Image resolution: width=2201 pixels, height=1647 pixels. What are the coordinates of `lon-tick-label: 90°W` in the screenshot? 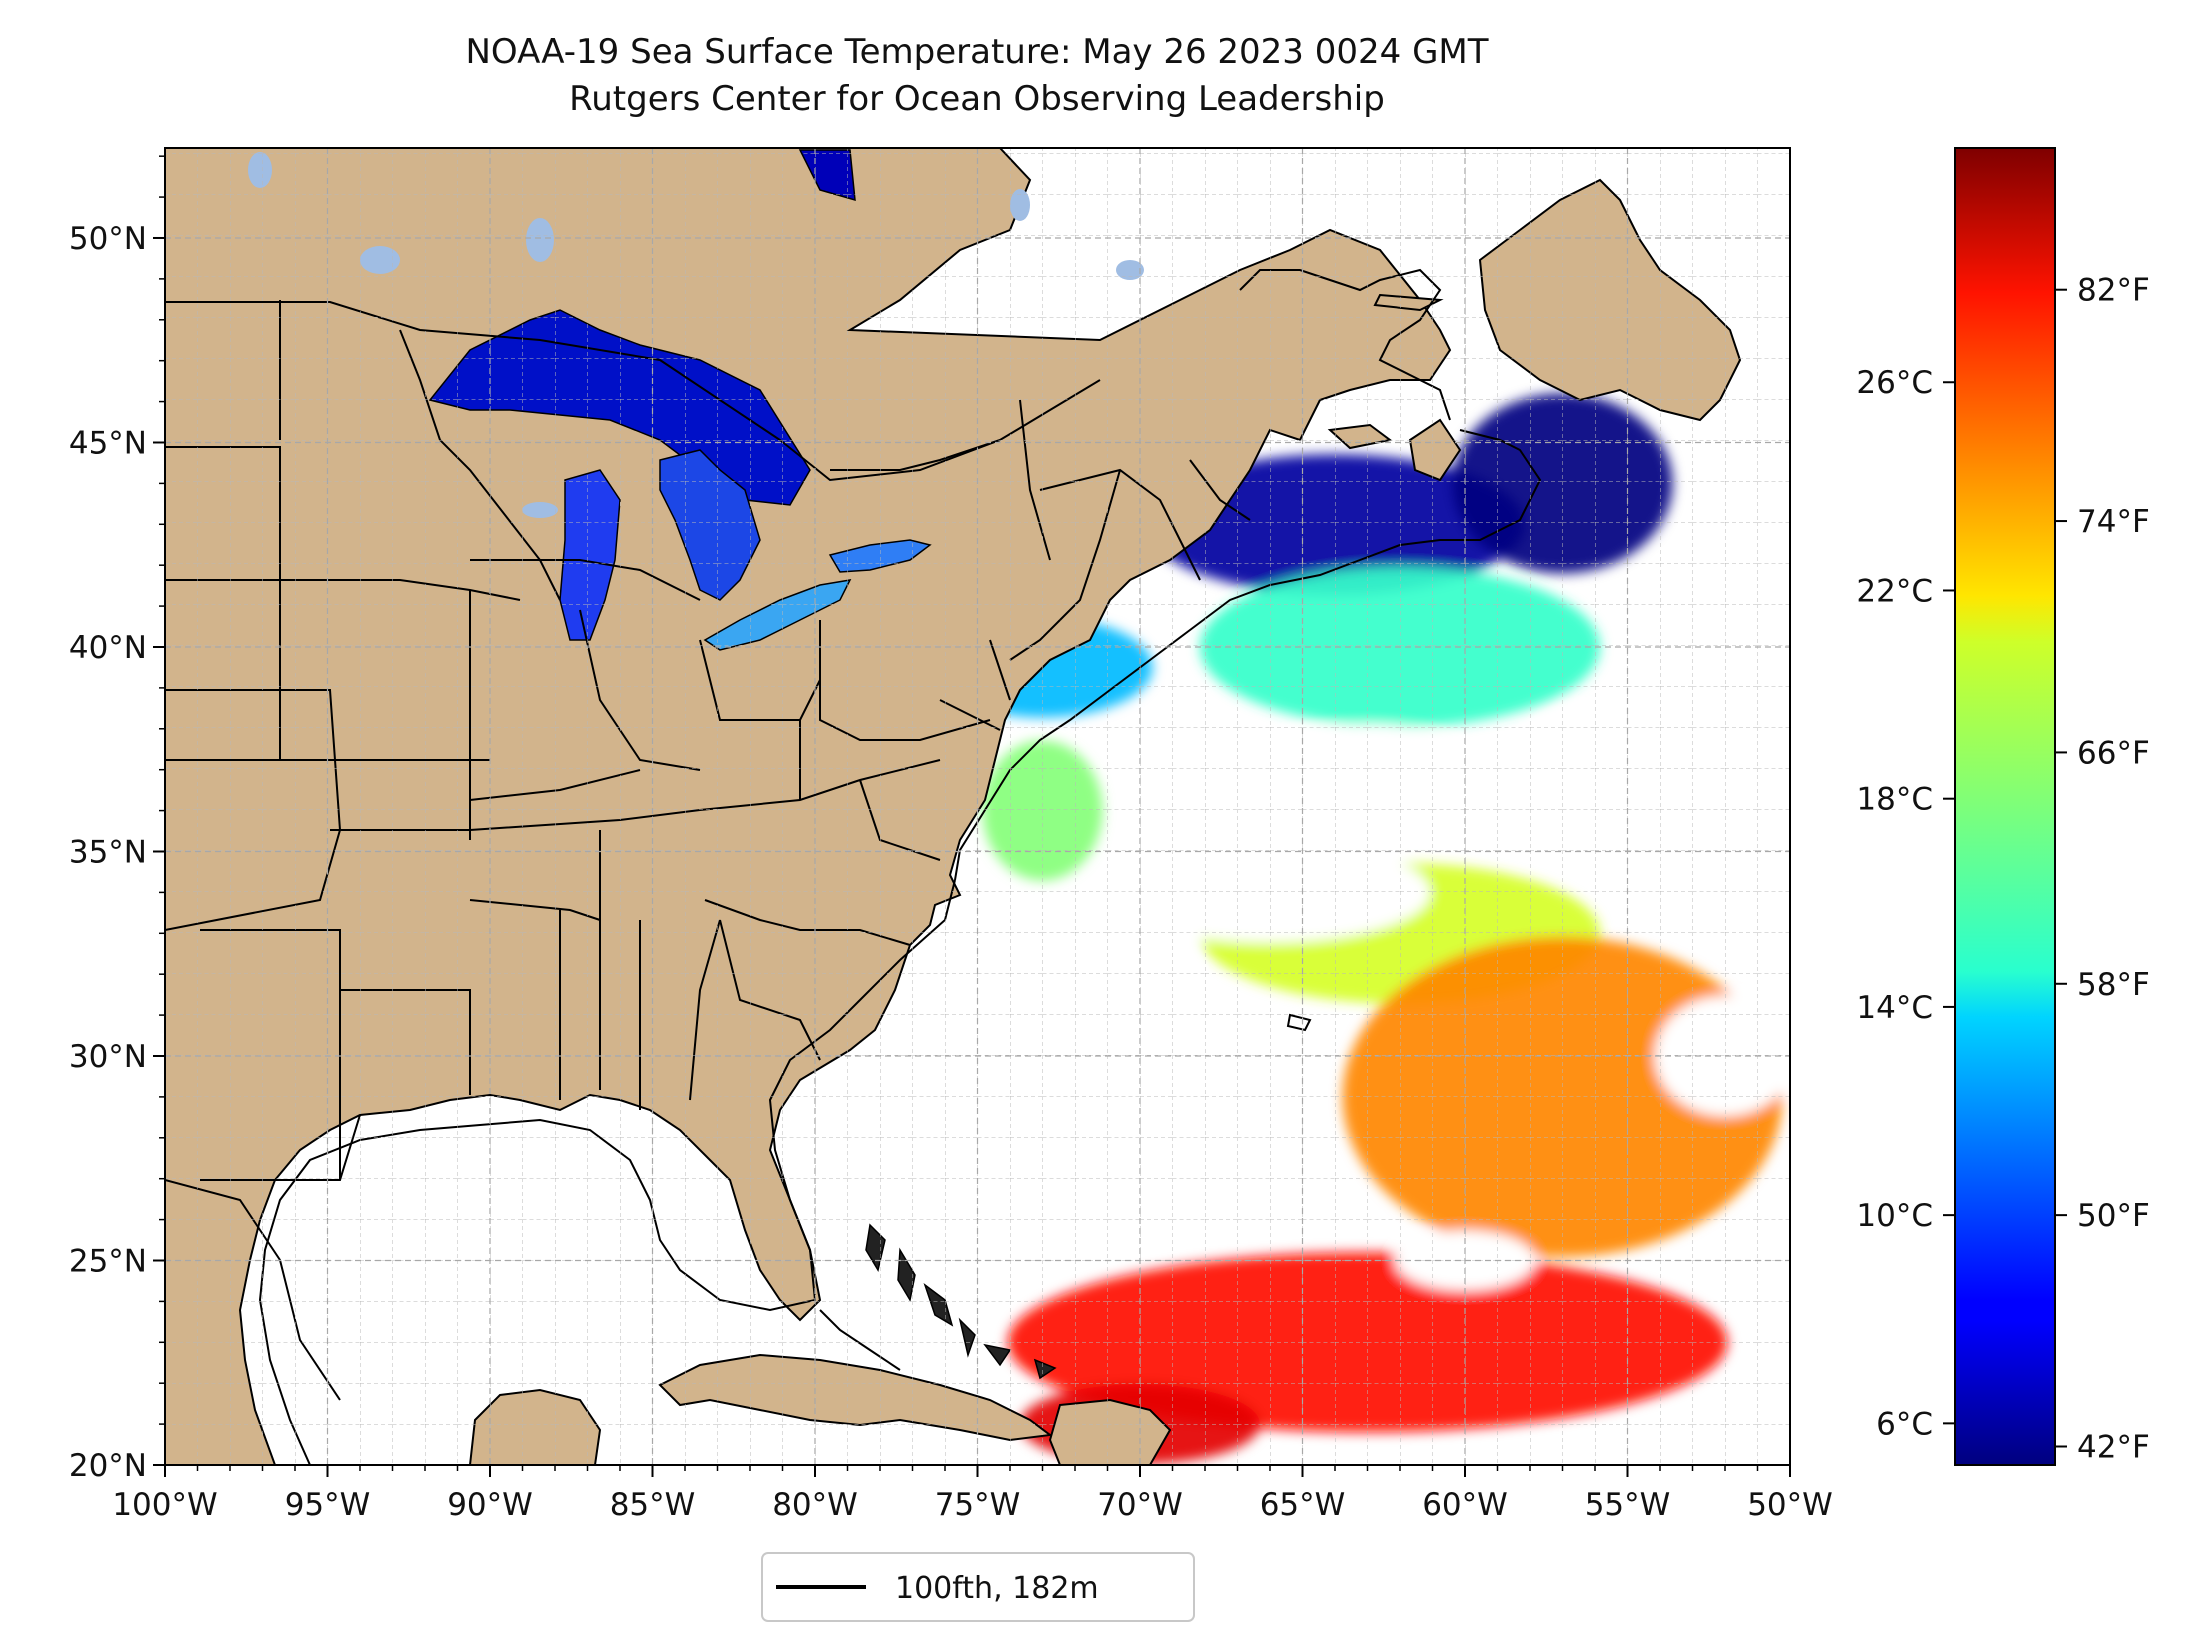 It's located at (490, 1505).